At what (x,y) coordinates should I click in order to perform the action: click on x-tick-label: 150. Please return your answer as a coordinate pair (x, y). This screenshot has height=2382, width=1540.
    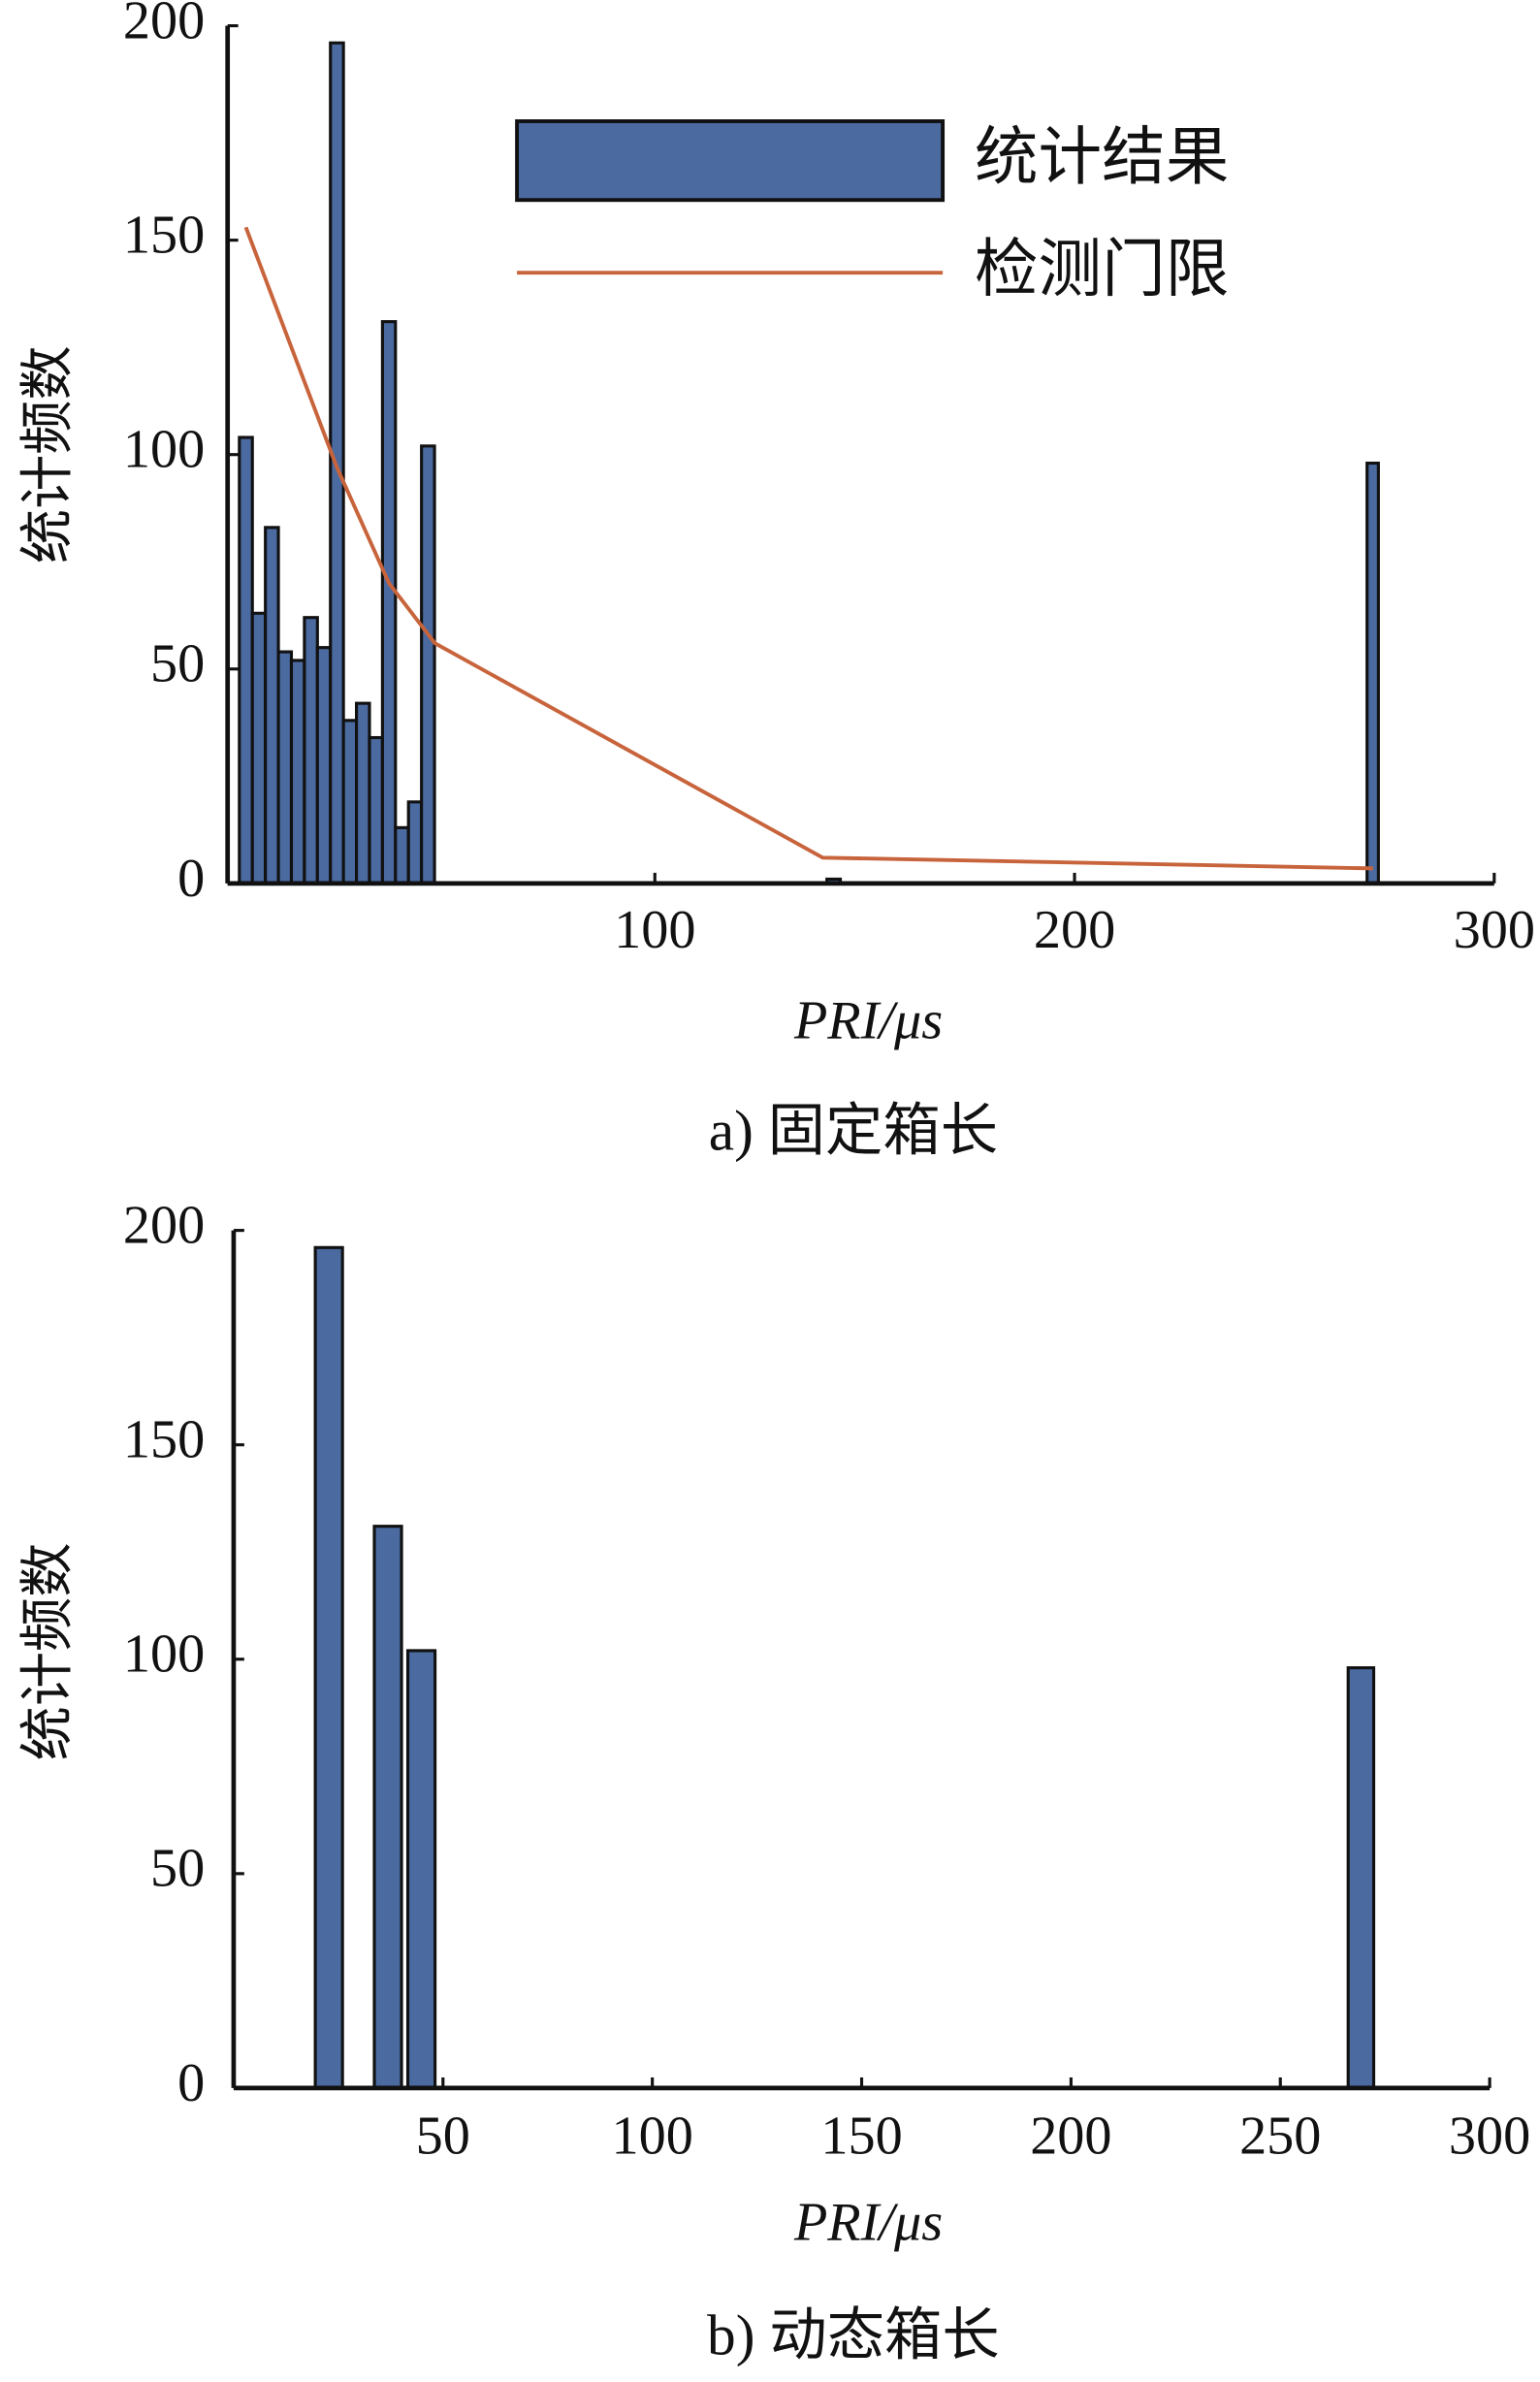
    Looking at the image, I should click on (861, 2136).